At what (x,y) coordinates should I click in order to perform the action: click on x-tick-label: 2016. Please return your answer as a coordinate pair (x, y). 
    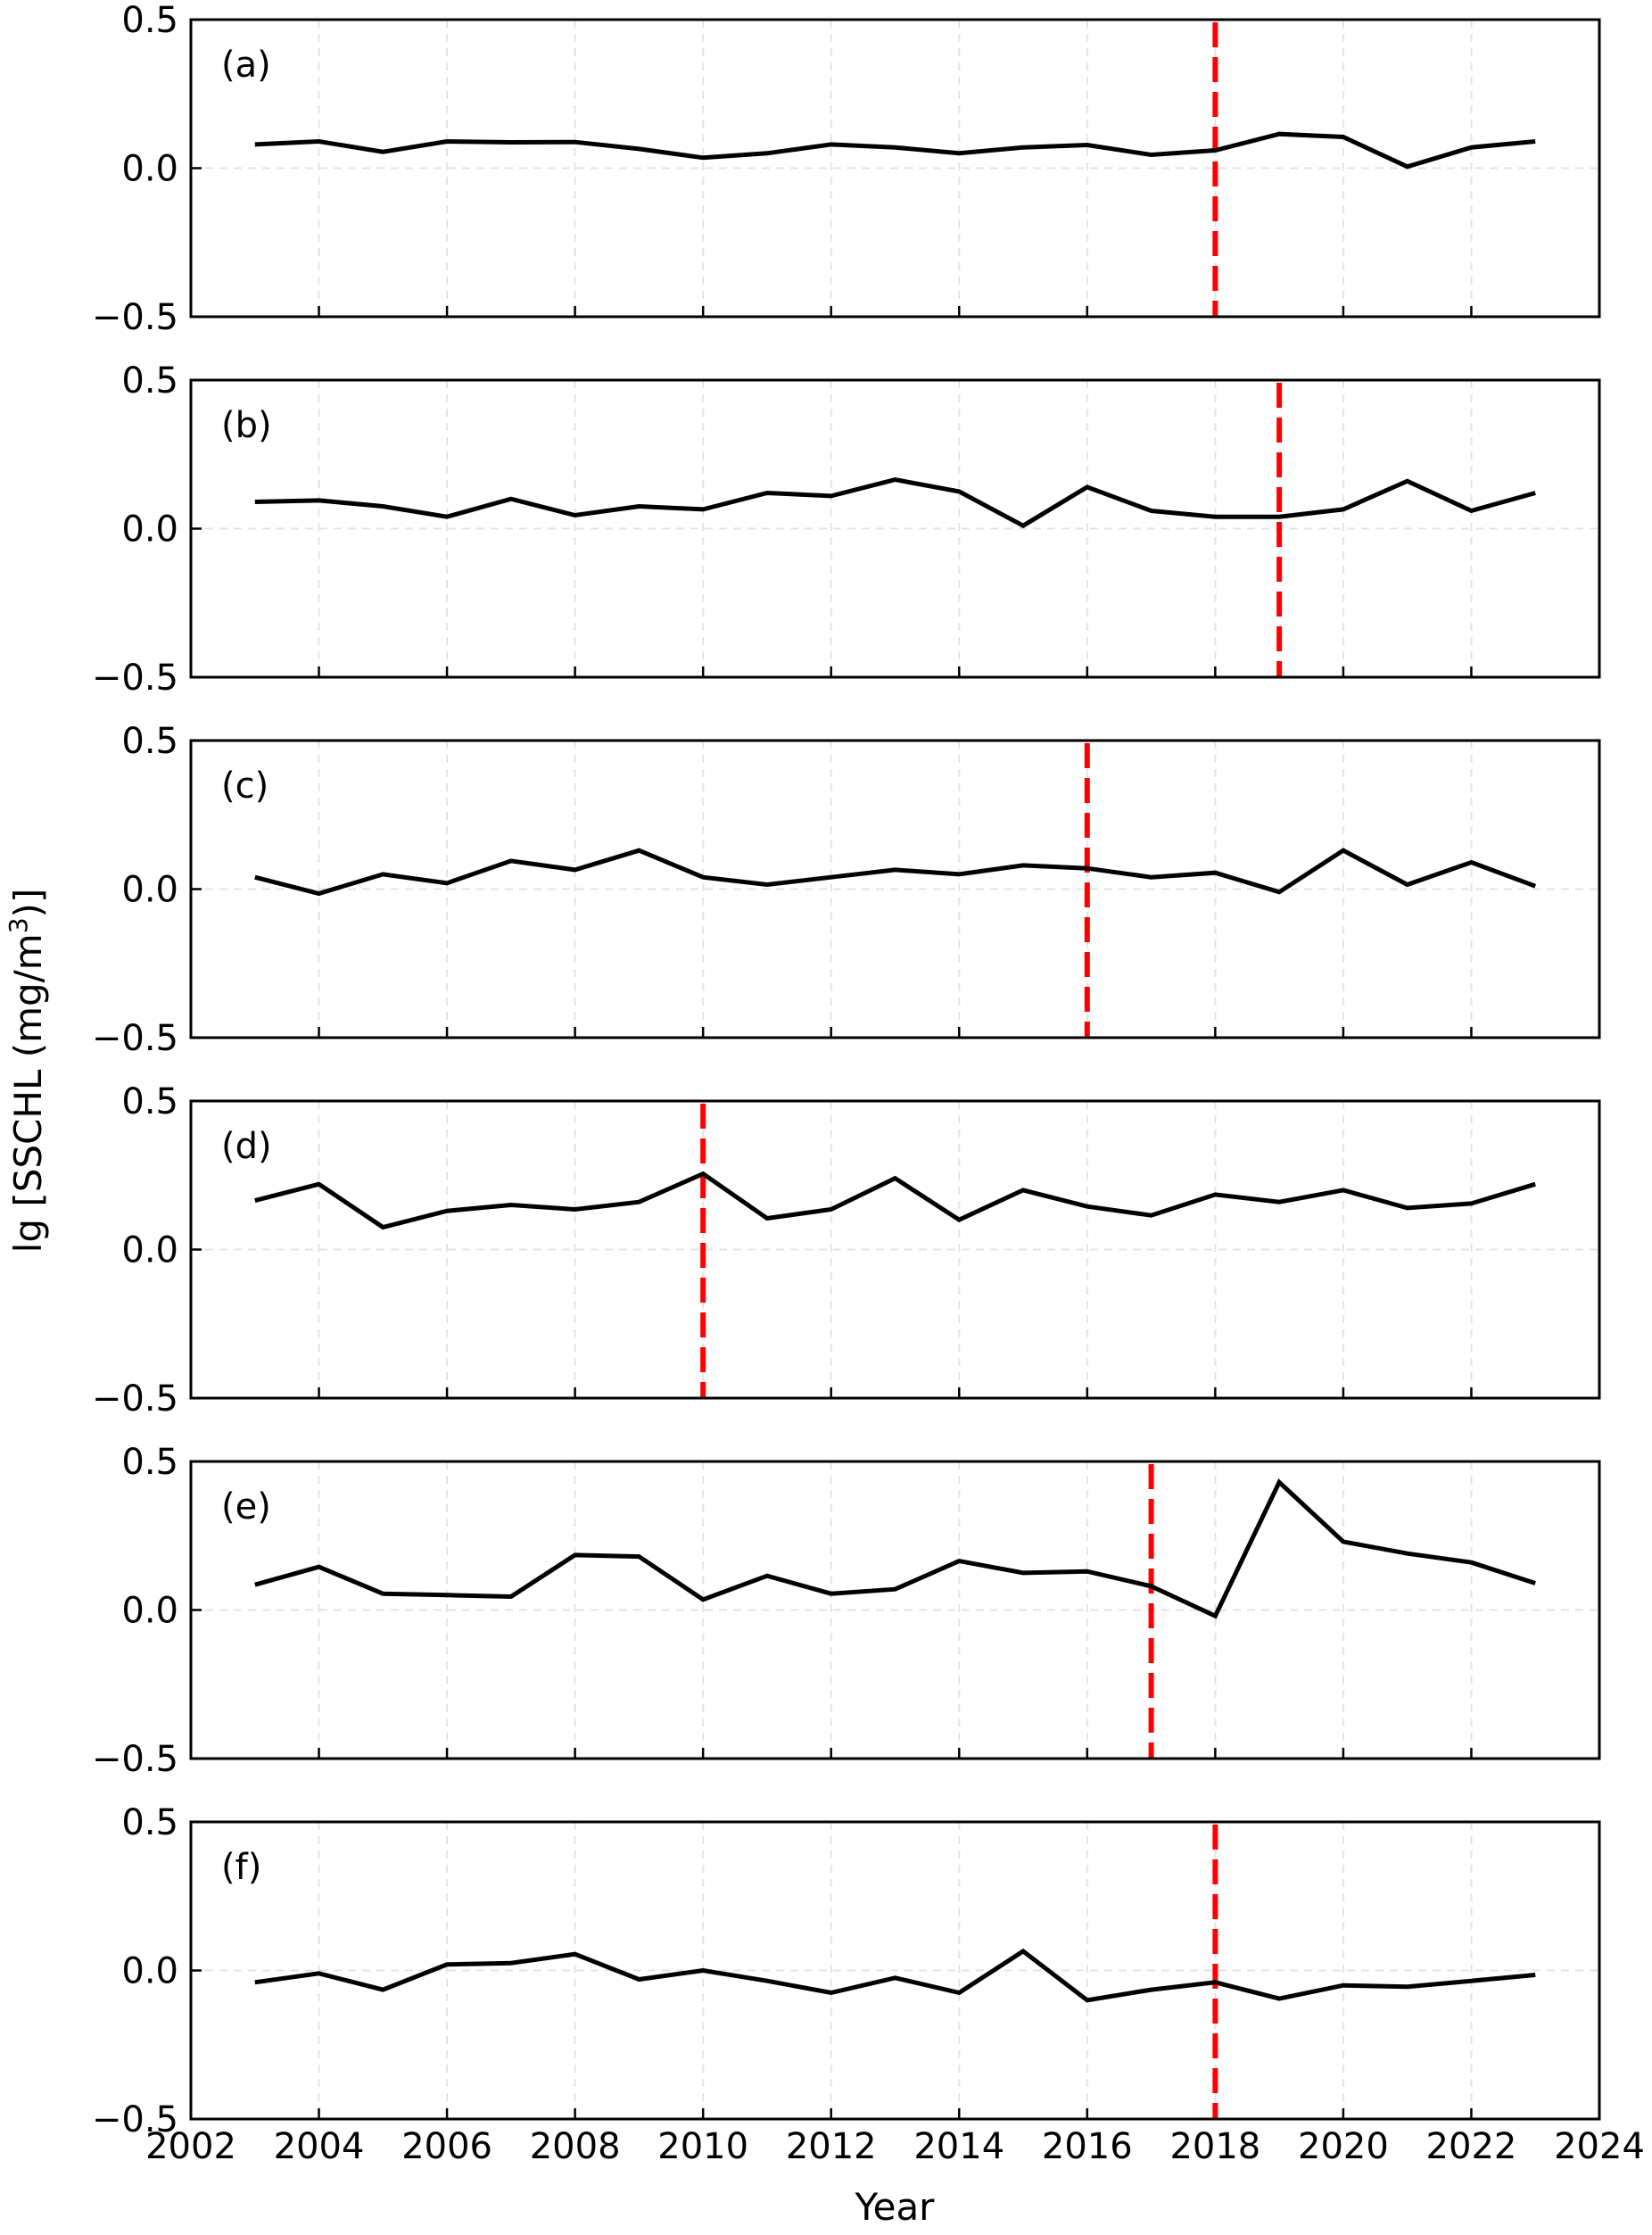
    Looking at the image, I should click on (1087, 2147).